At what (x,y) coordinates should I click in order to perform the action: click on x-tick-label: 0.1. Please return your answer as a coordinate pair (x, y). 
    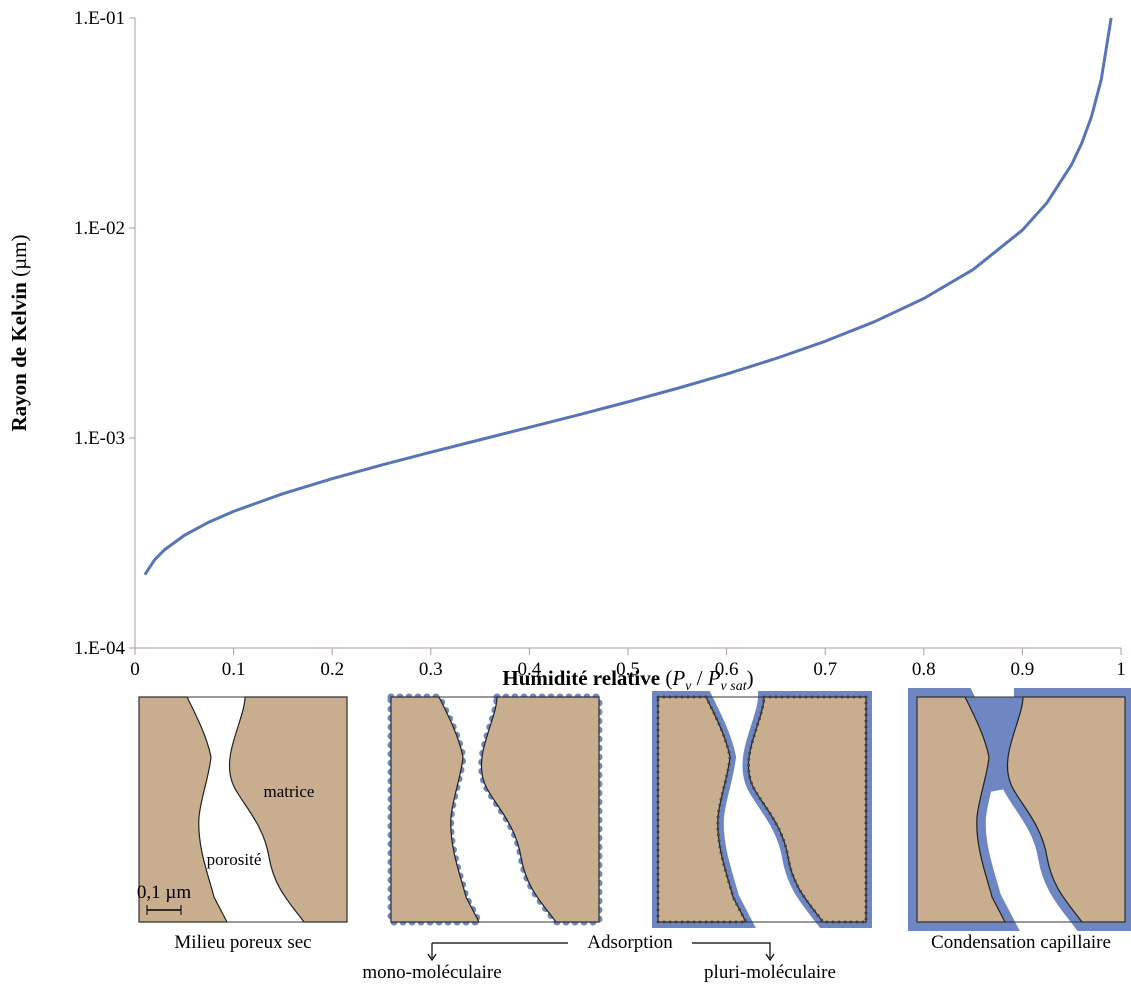
    Looking at the image, I should click on (234, 669).